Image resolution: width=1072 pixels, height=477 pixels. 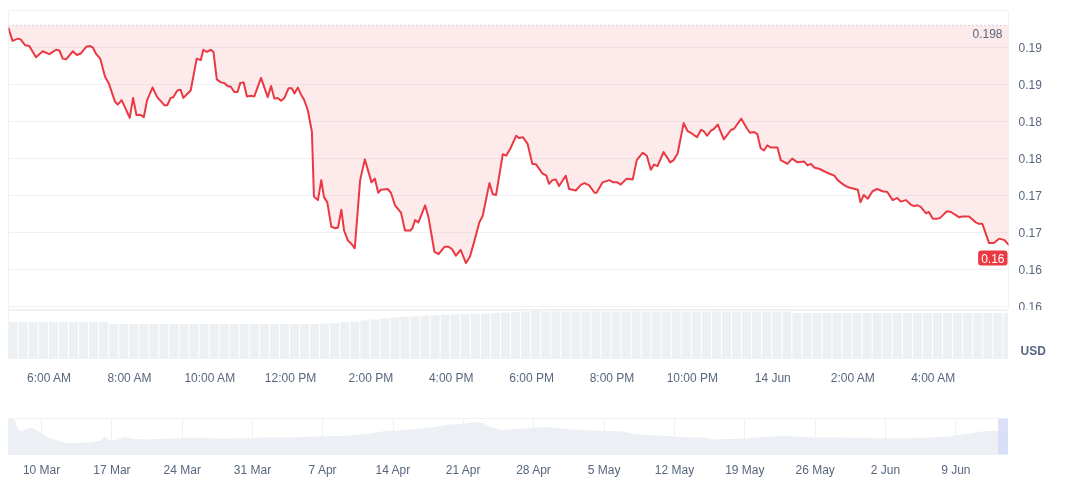 What do you see at coordinates (772, 377) in the screenshot?
I see `x-tick-label: 14 Jun` at bounding box center [772, 377].